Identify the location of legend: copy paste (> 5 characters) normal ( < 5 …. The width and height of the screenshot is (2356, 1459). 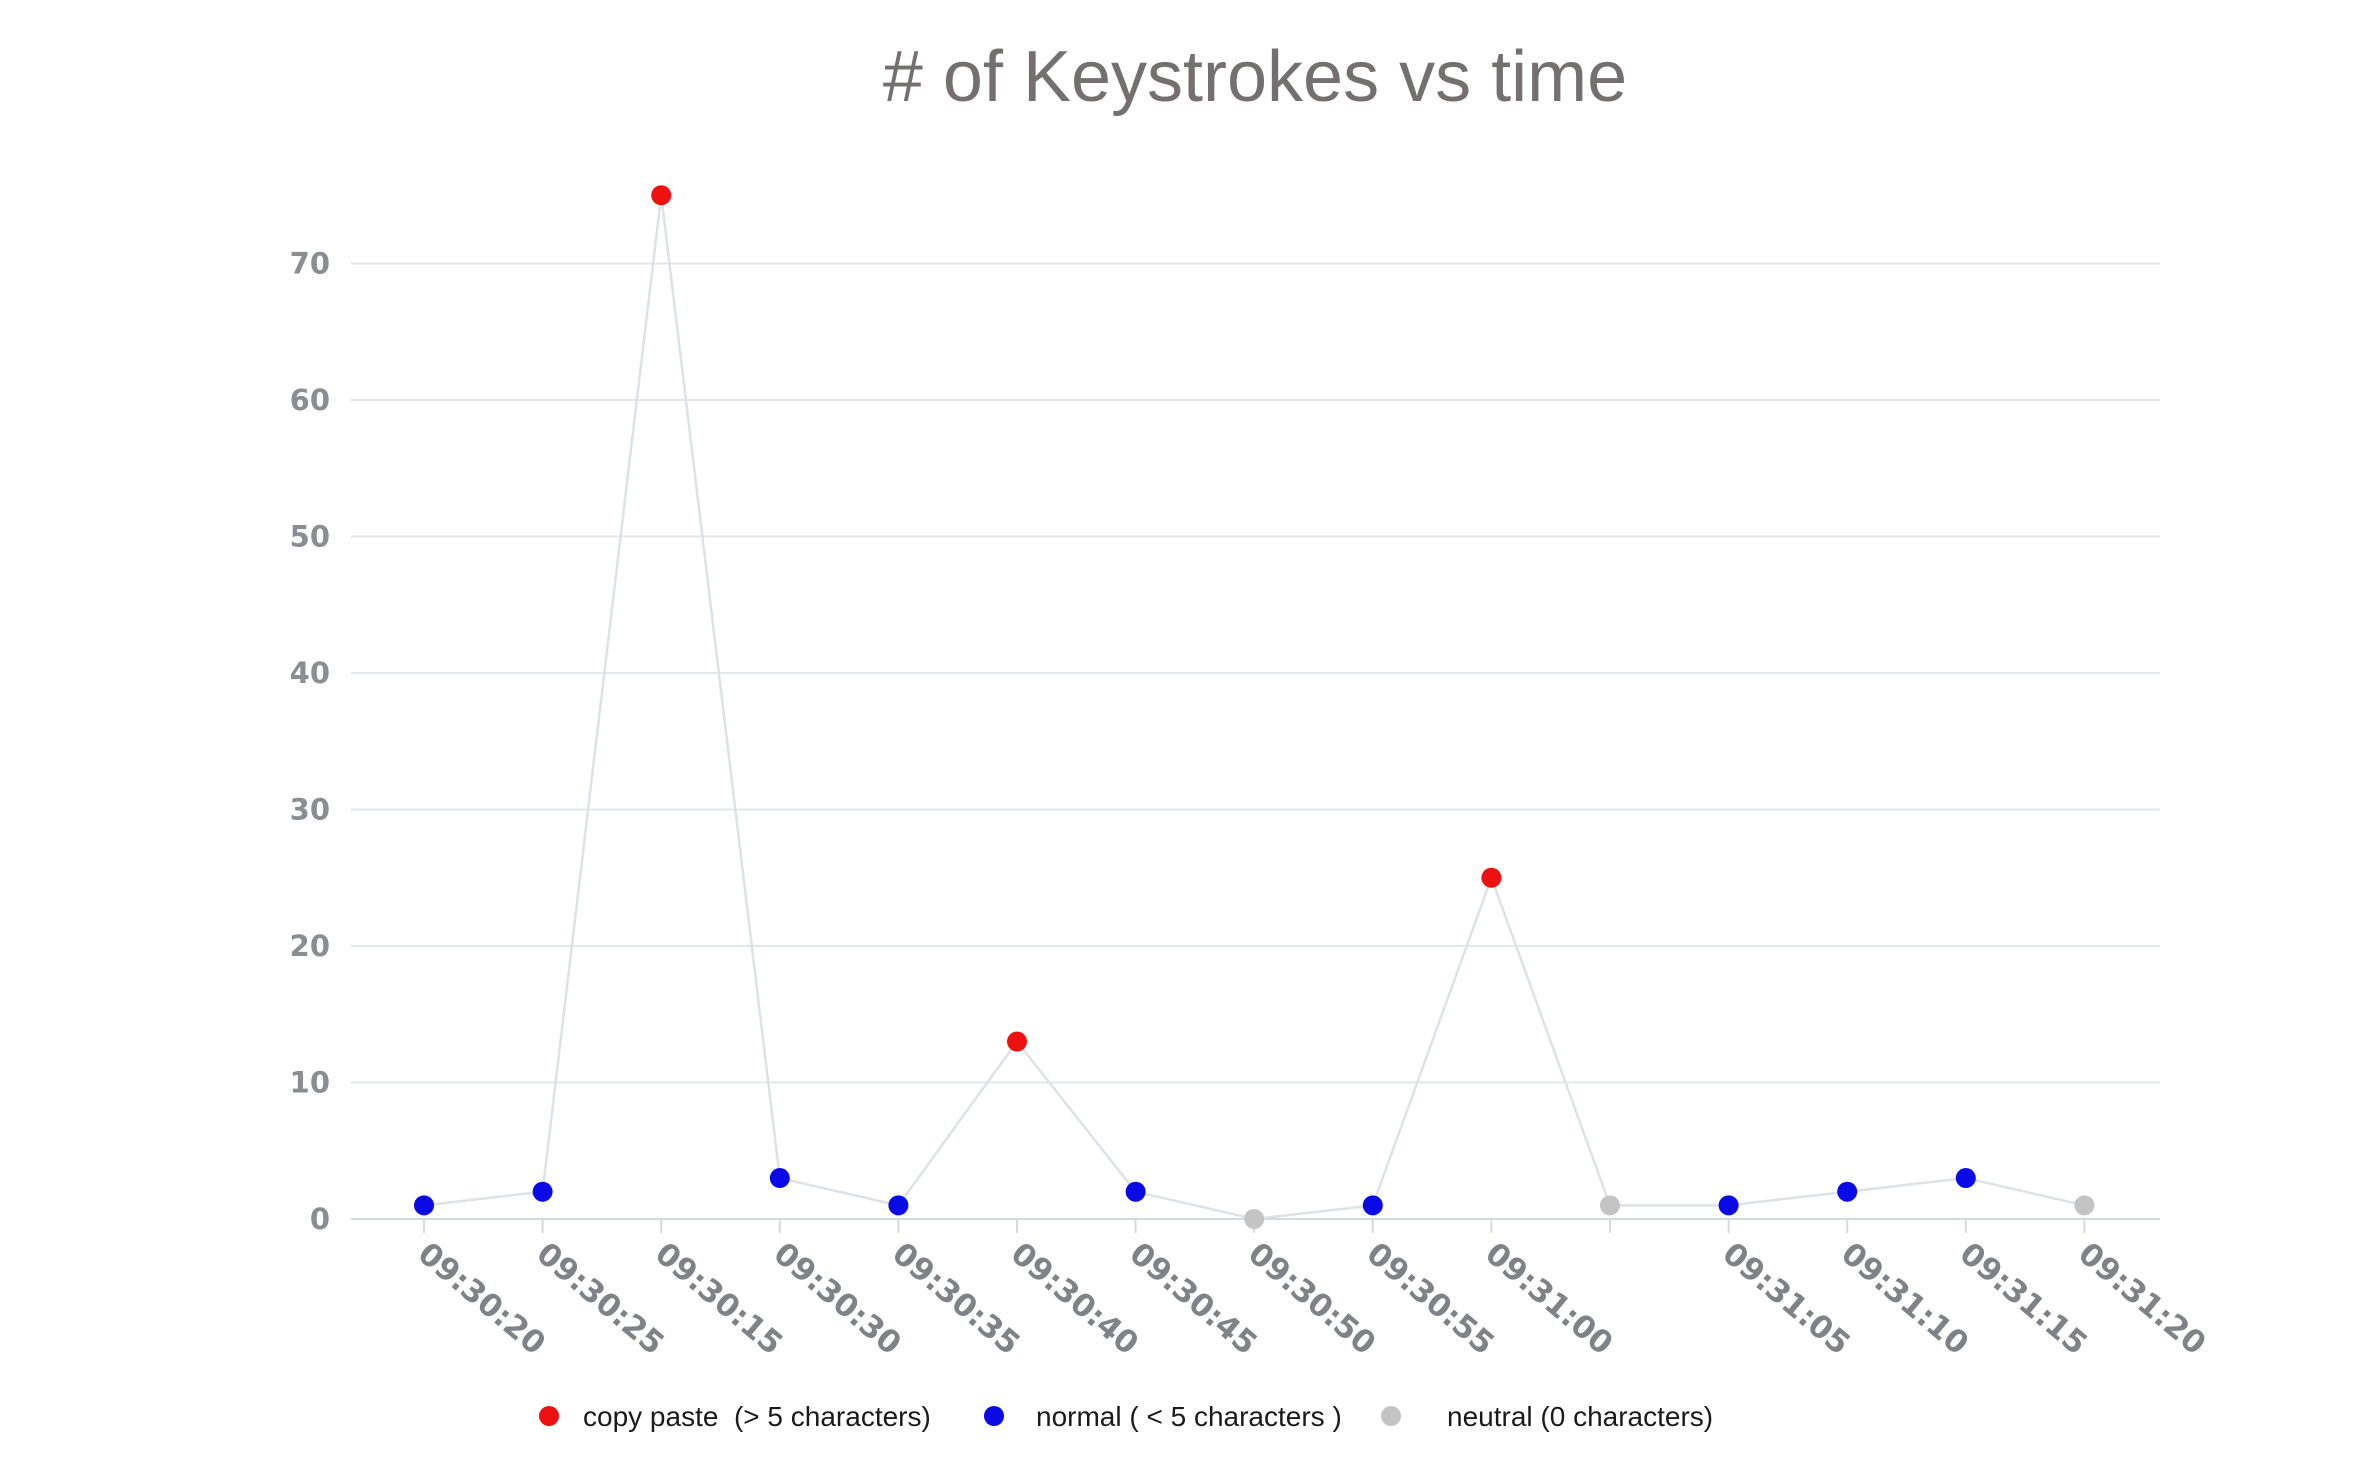
(1126, 1416).